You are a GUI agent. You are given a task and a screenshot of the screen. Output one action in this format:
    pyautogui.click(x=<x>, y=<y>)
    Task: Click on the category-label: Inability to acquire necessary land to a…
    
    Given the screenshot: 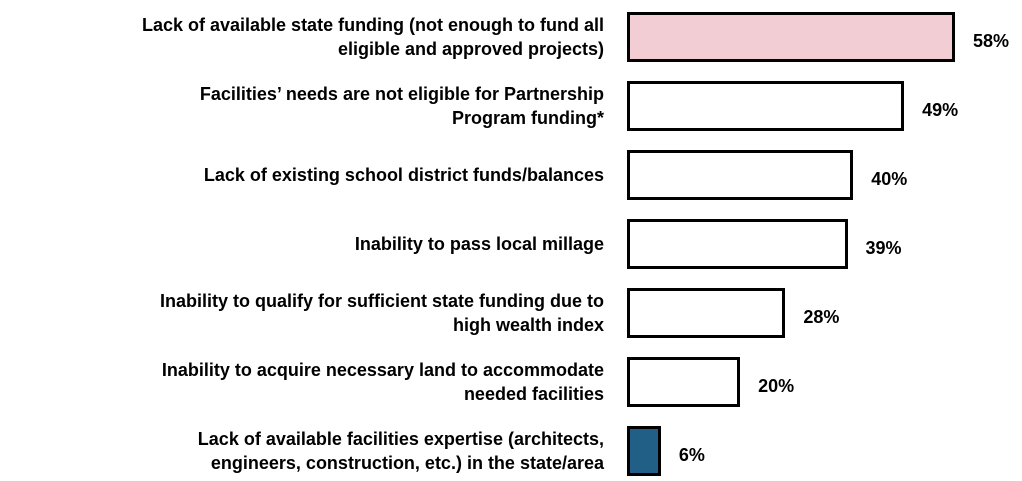 What is the action you would take?
    pyautogui.click(x=382, y=382)
    